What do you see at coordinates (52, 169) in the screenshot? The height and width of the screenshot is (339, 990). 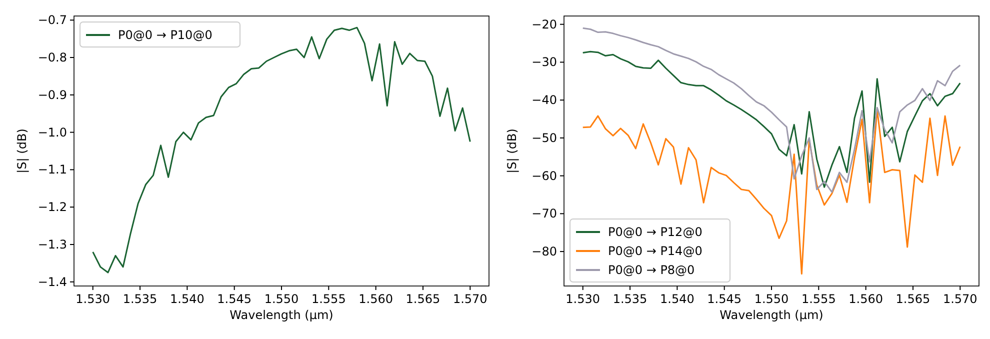 I see `y-tick-label: −1.1` at bounding box center [52, 169].